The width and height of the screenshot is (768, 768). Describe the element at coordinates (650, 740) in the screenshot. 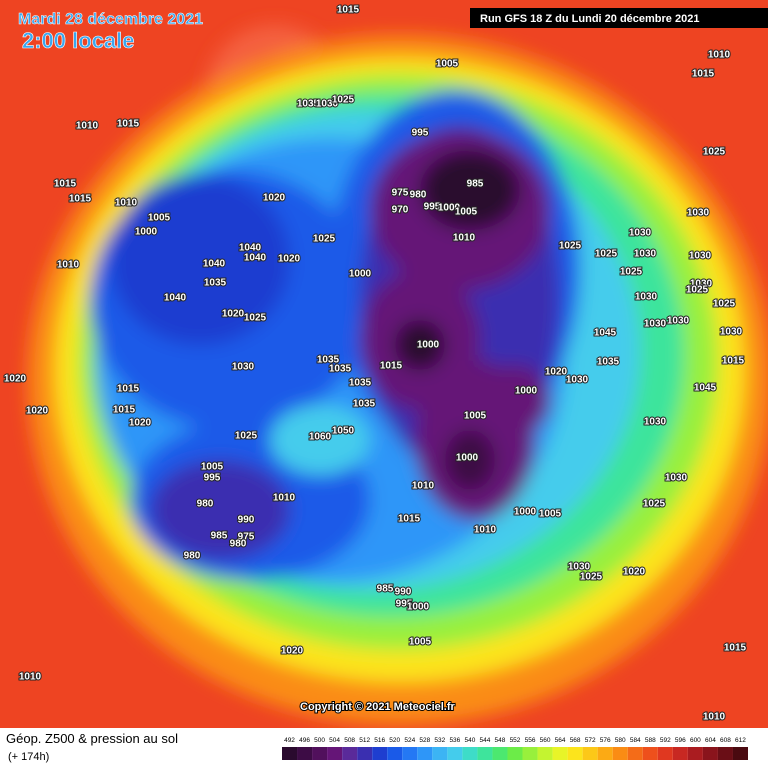

I see `legend-level: 588` at that location.